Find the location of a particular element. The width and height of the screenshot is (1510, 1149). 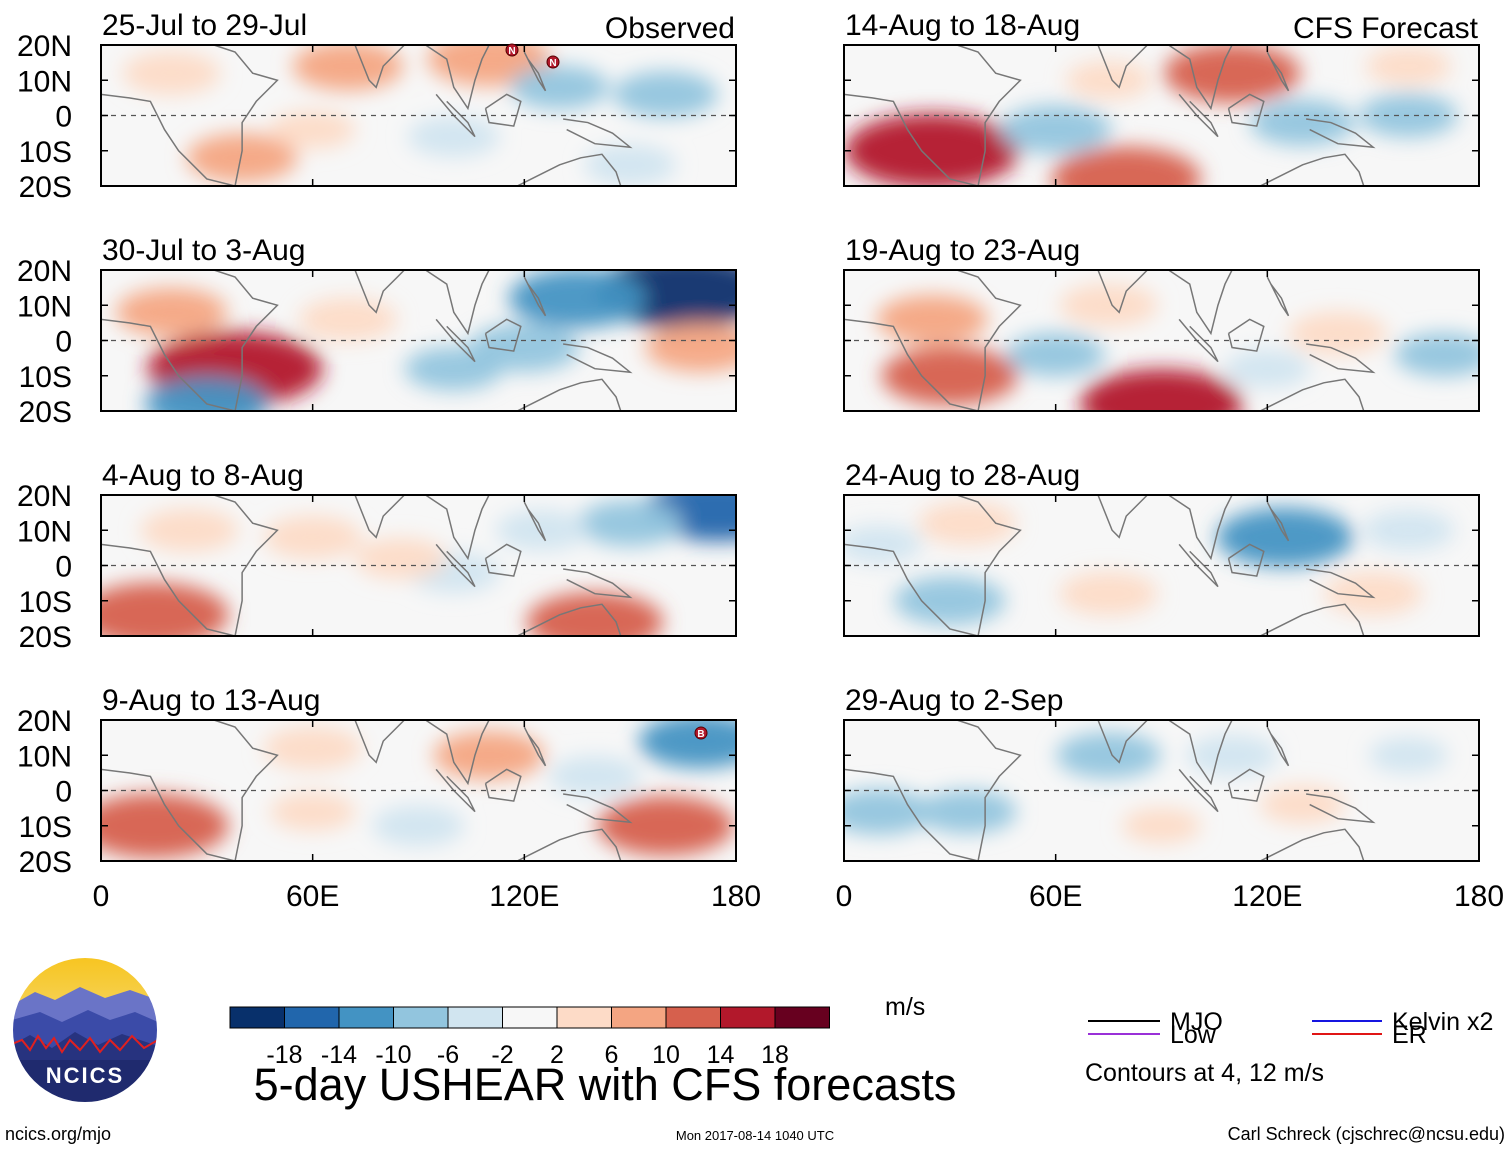

legend-label-kelvin: Kelvin x2 is located at coordinates (1442, 1022).